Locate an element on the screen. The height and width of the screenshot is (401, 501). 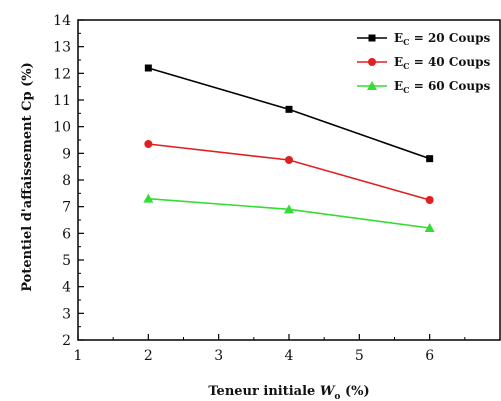
x-tick-label: 1 is located at coordinates (78, 356).